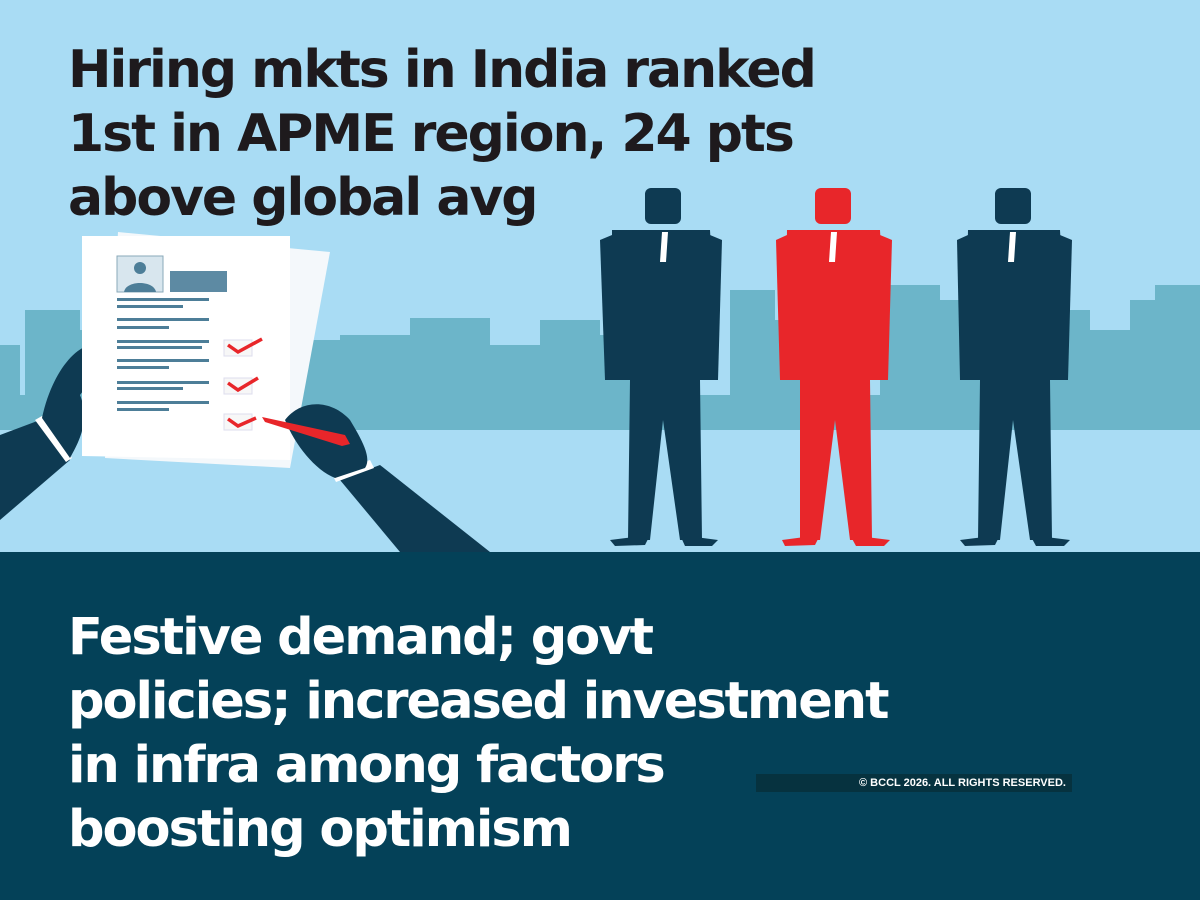 The image size is (1200, 900). Describe the element at coordinates (306, 431) in the screenshot. I see `red-pen-icon` at that location.